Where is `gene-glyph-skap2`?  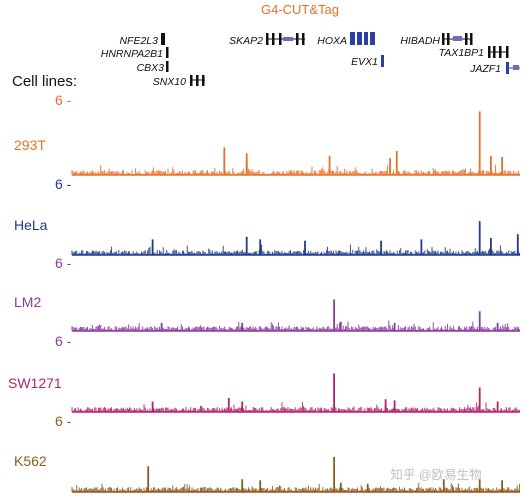 gene-glyph-skap2 is located at coordinates (285, 39).